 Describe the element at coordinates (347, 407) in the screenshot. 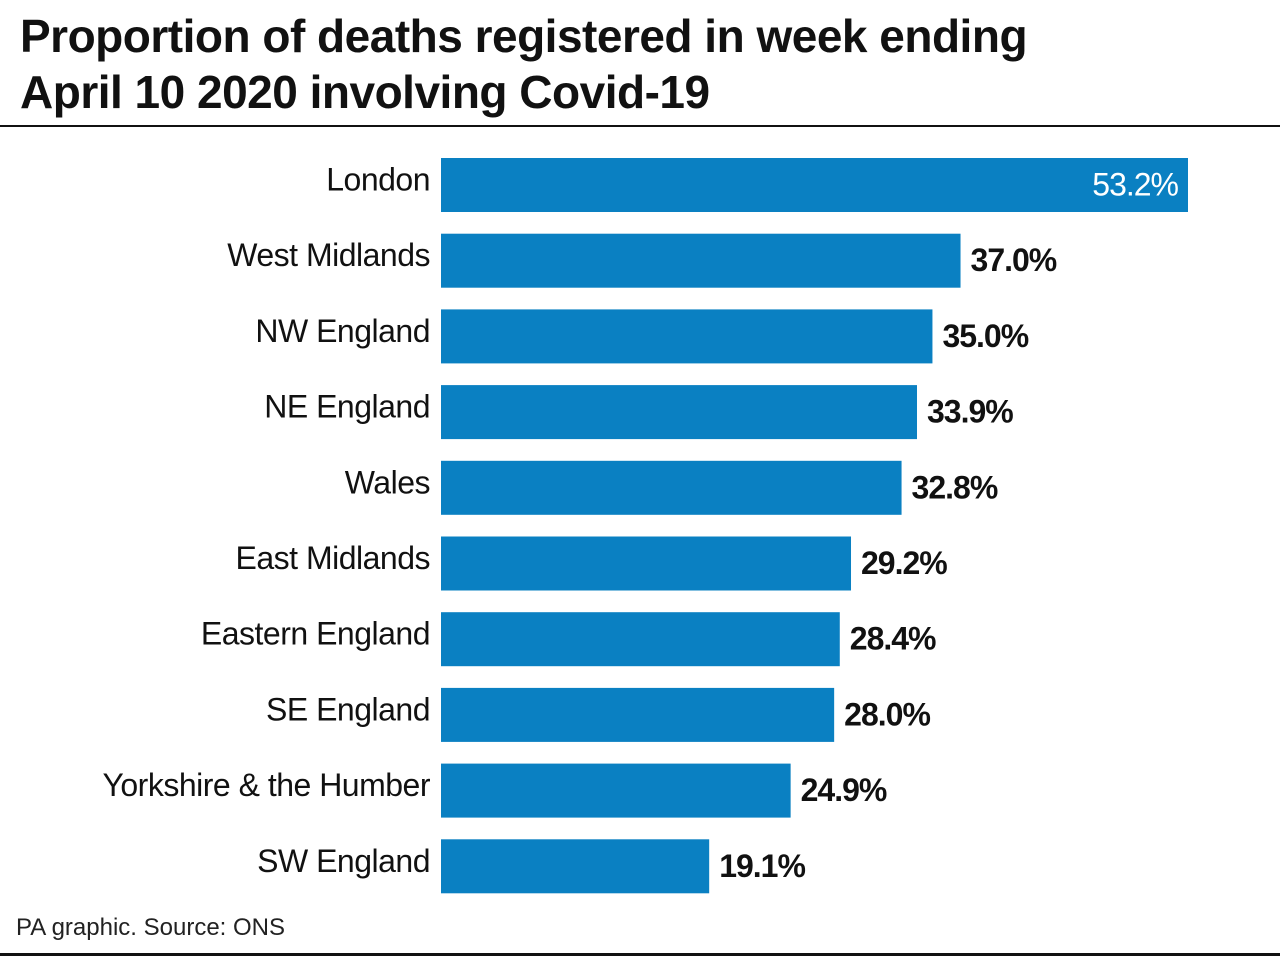

I see `category-label: NE England` at that location.